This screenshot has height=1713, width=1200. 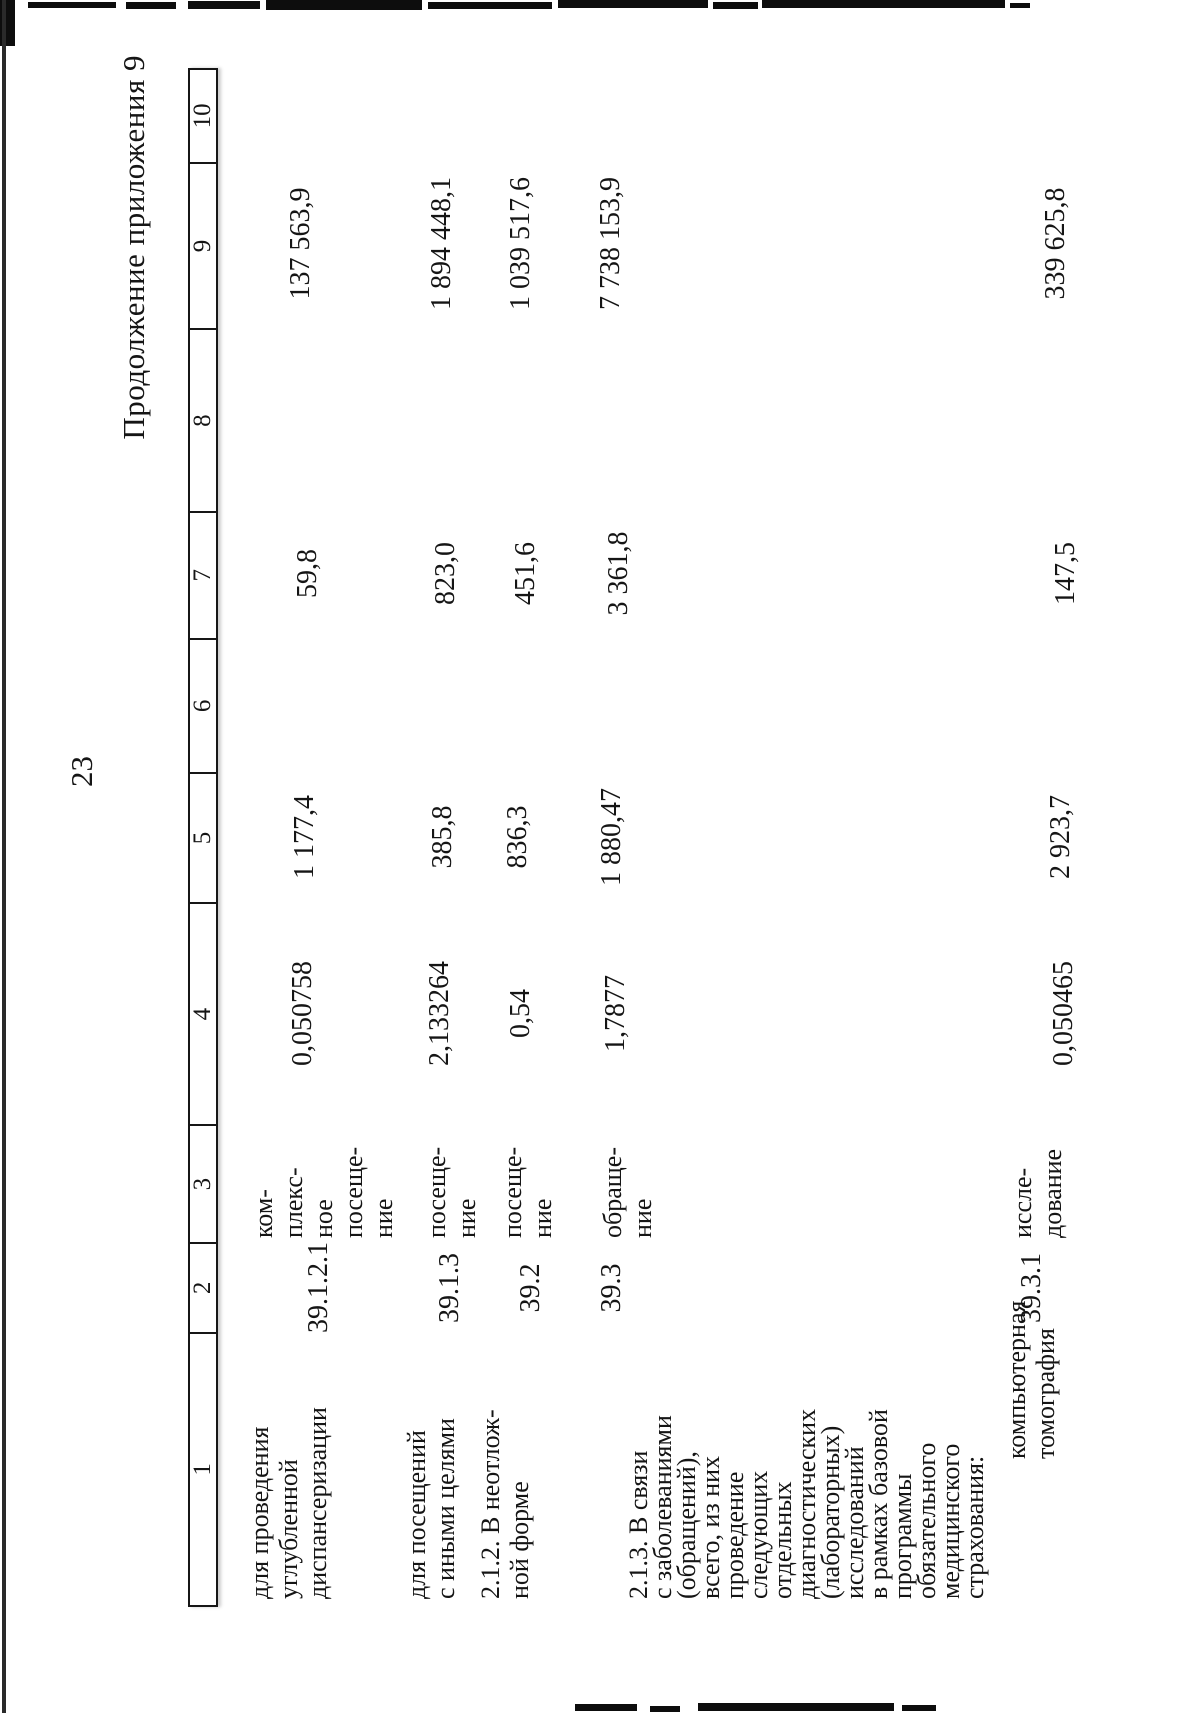 What do you see at coordinates (202, 574) in the screenshot?
I see `column-number-7: 7` at bounding box center [202, 574].